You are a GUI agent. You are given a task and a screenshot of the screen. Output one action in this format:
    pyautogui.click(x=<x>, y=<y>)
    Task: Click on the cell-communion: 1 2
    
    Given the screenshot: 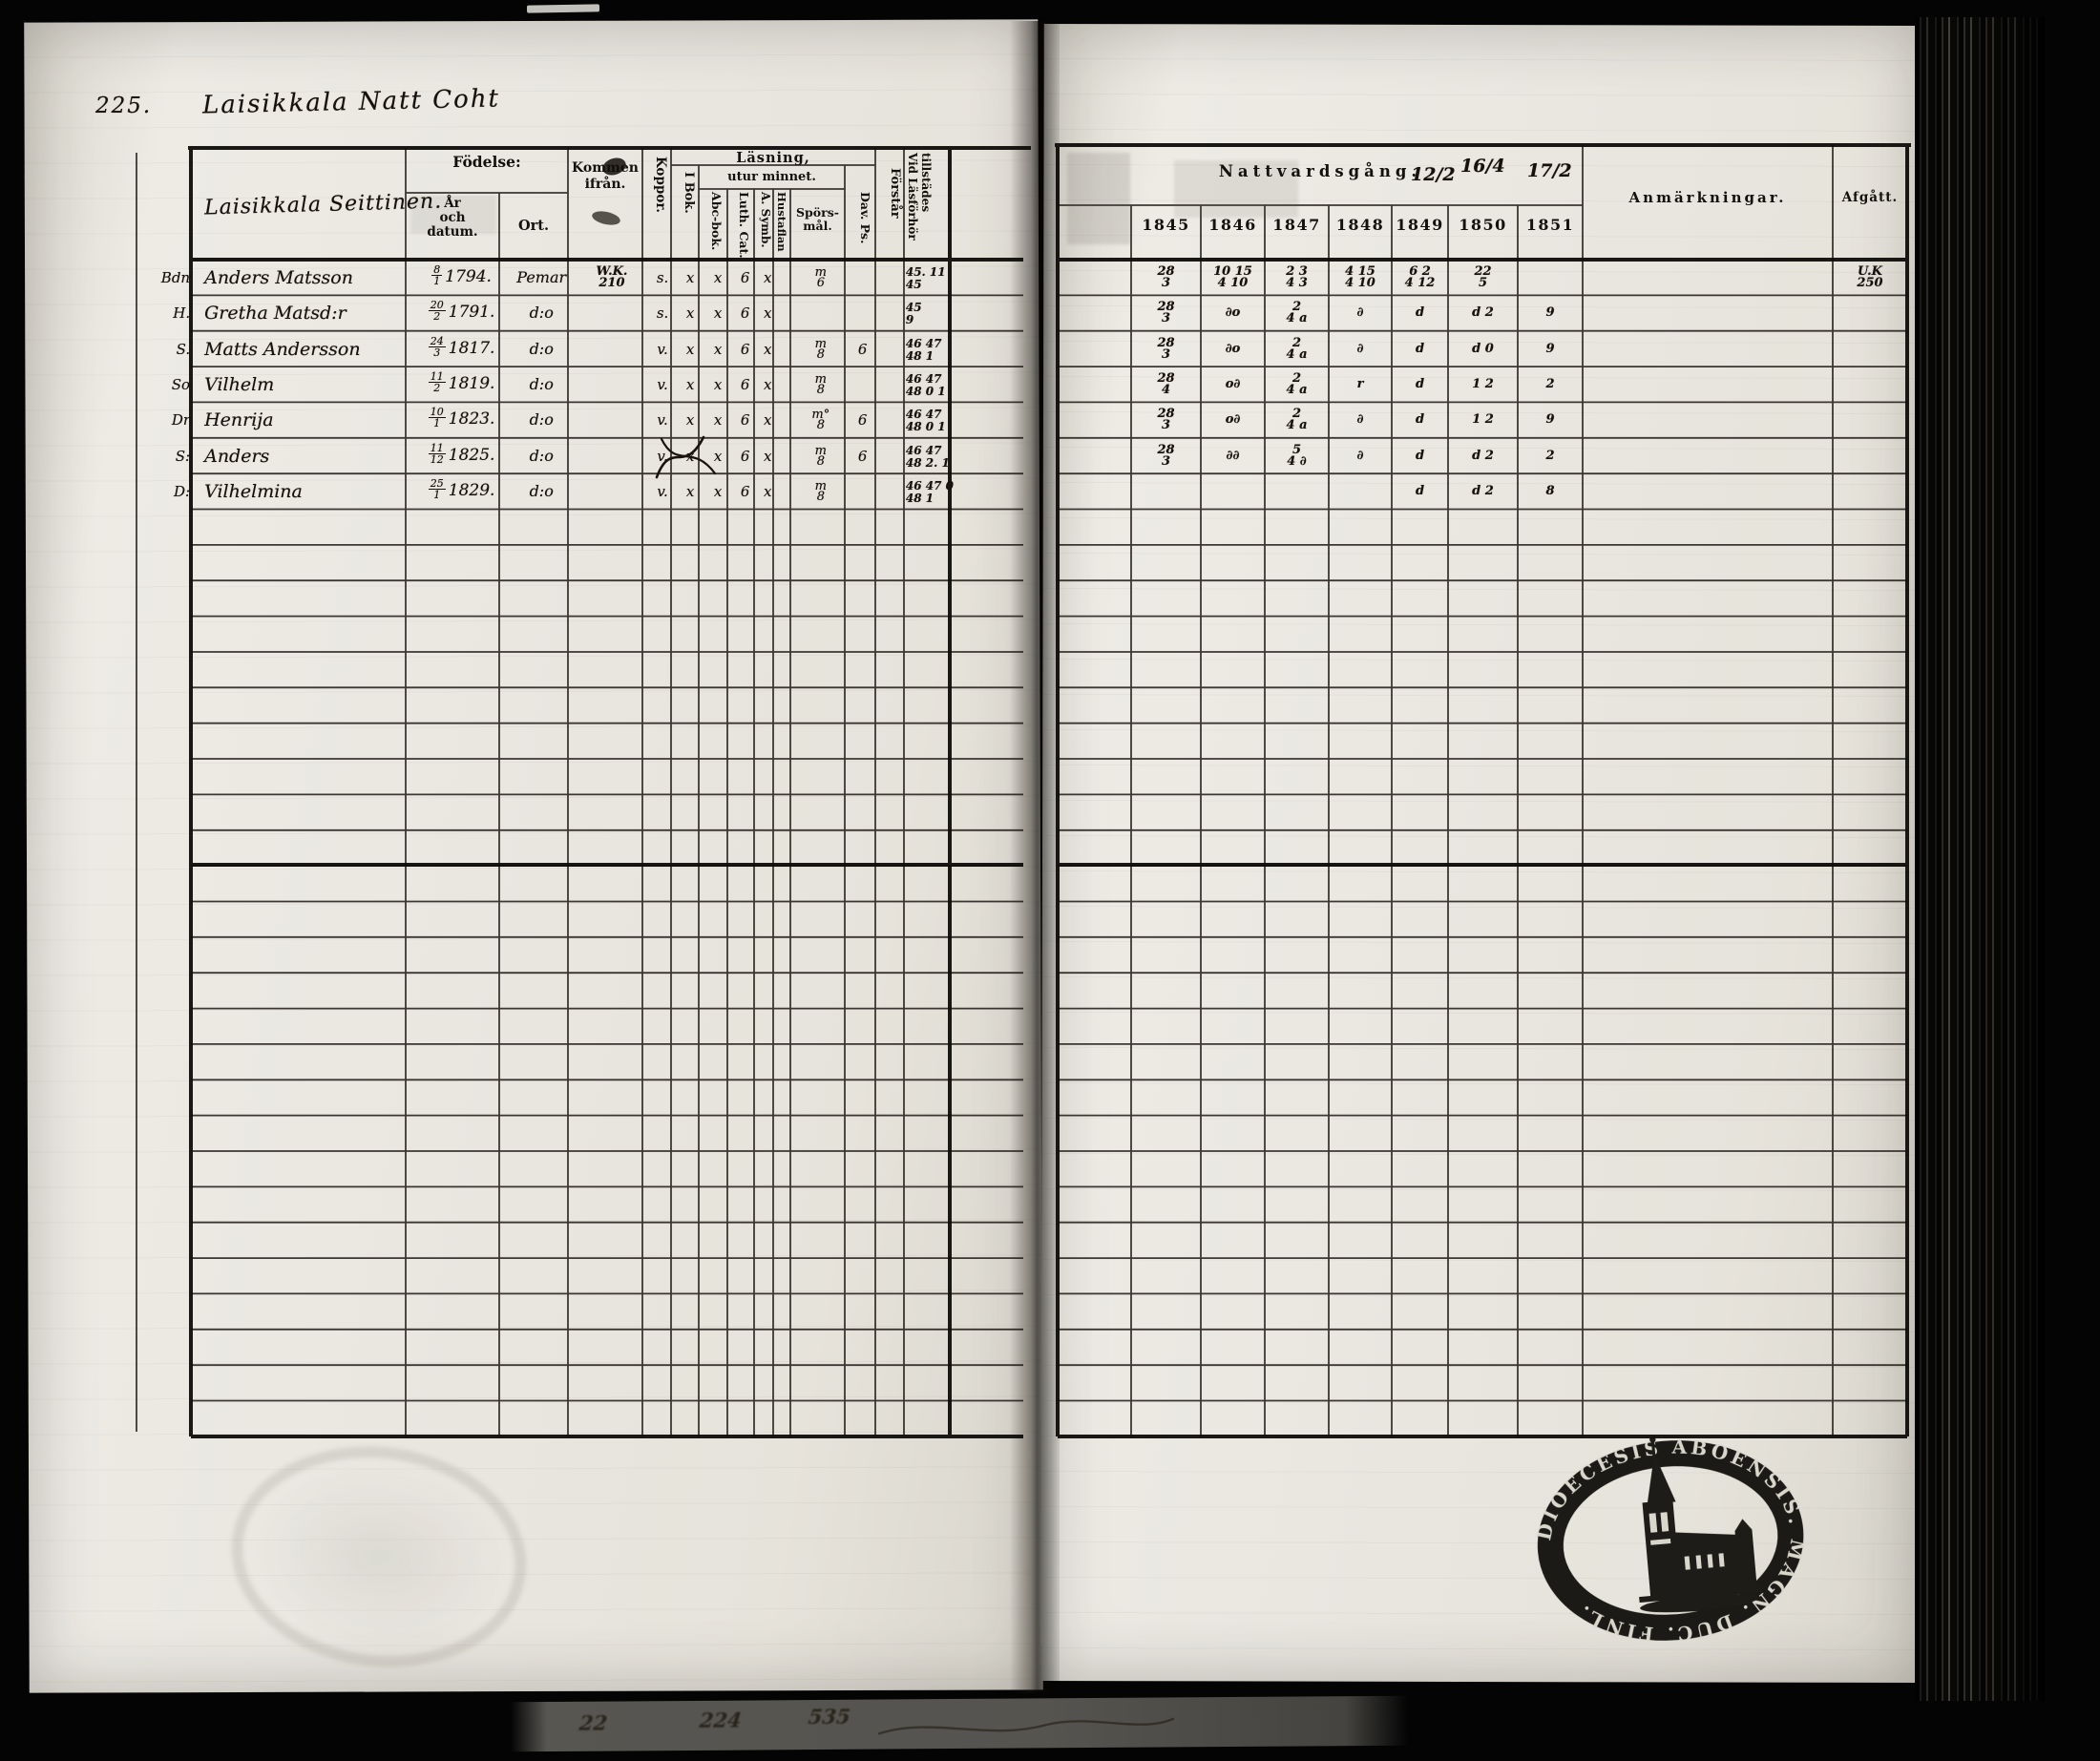 What is the action you would take?
    pyautogui.click(x=1483, y=383)
    